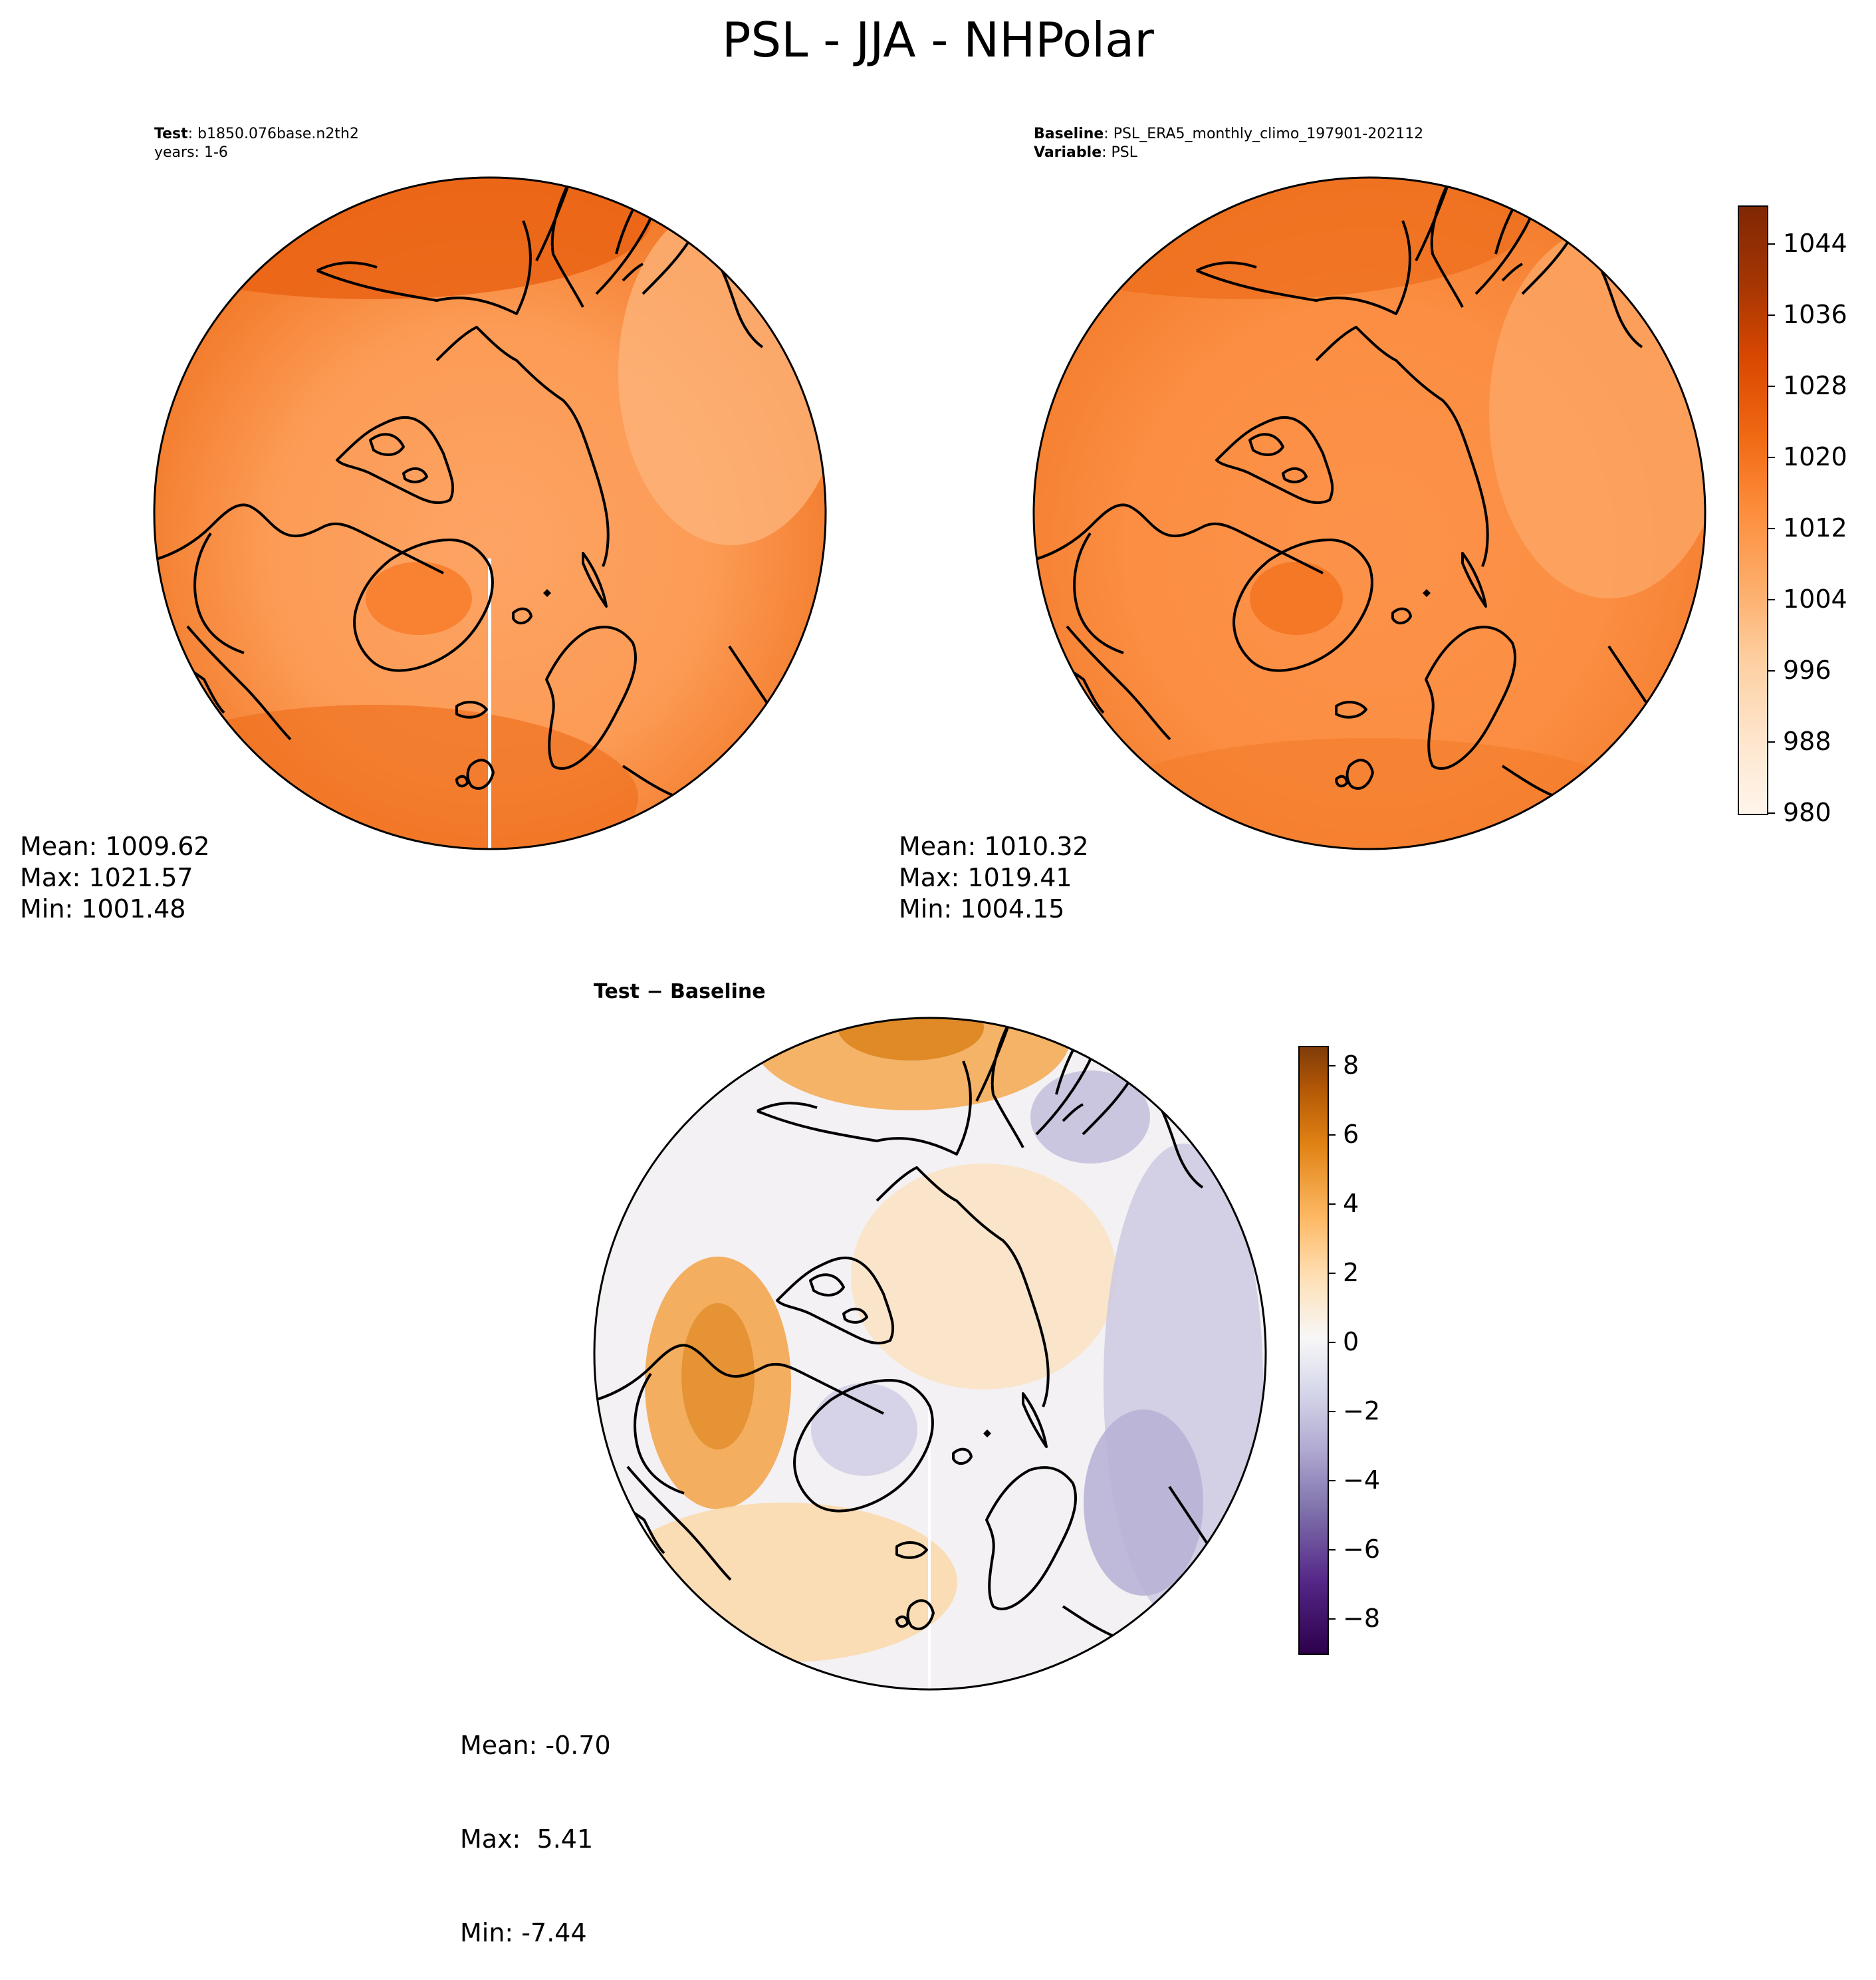 The image size is (1876, 1980). What do you see at coordinates (680, 991) in the screenshot?
I see `diff-title: Test − Baseline` at bounding box center [680, 991].